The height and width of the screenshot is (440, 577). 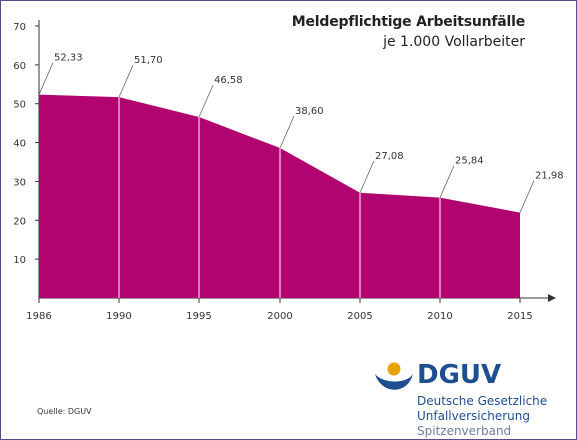 I want to click on y-tick-label: 20, so click(x=19, y=221).